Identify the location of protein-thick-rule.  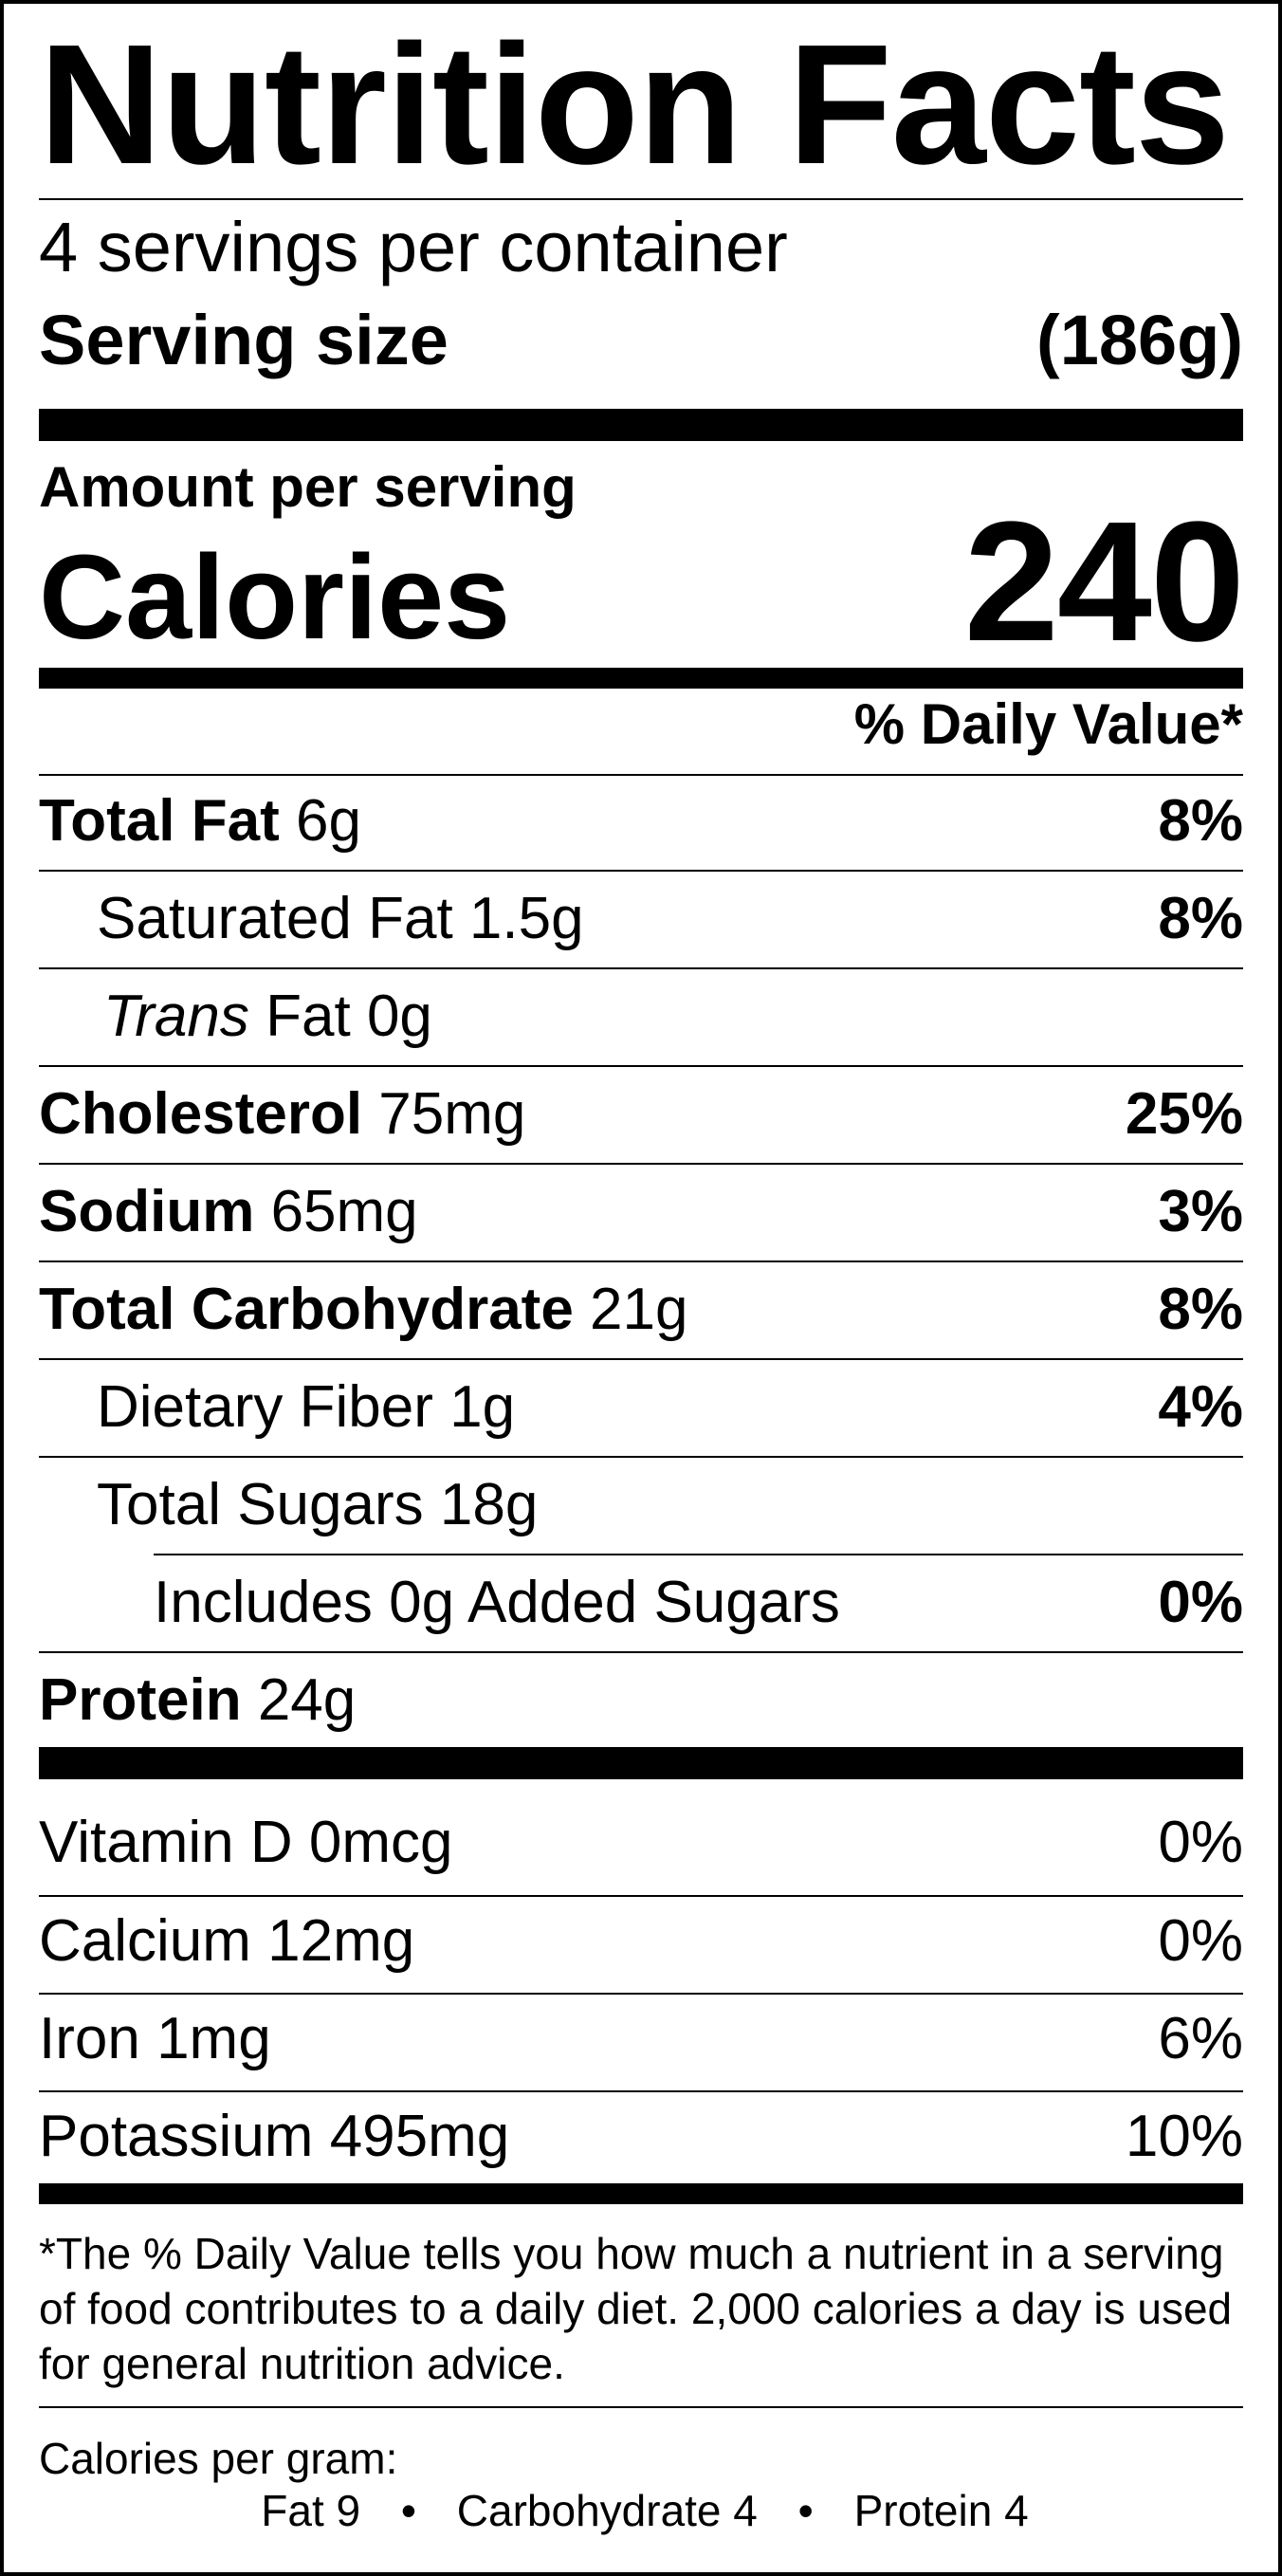
(641, 1763).